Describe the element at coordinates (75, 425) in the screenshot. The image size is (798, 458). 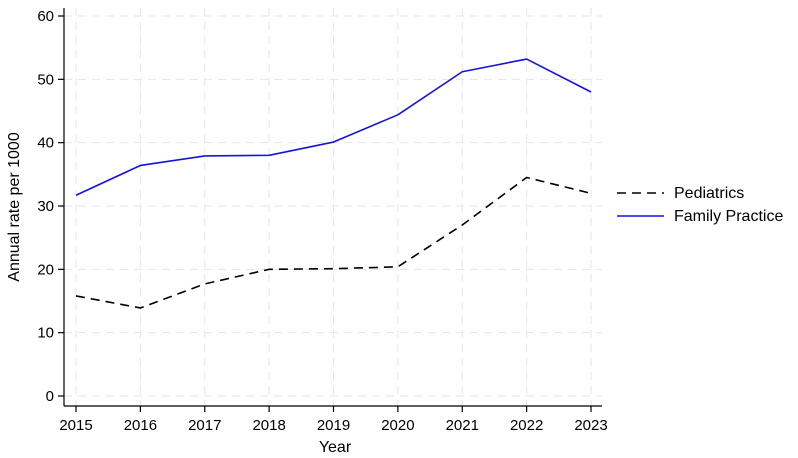
I see `x-tick-label: 2015` at that location.